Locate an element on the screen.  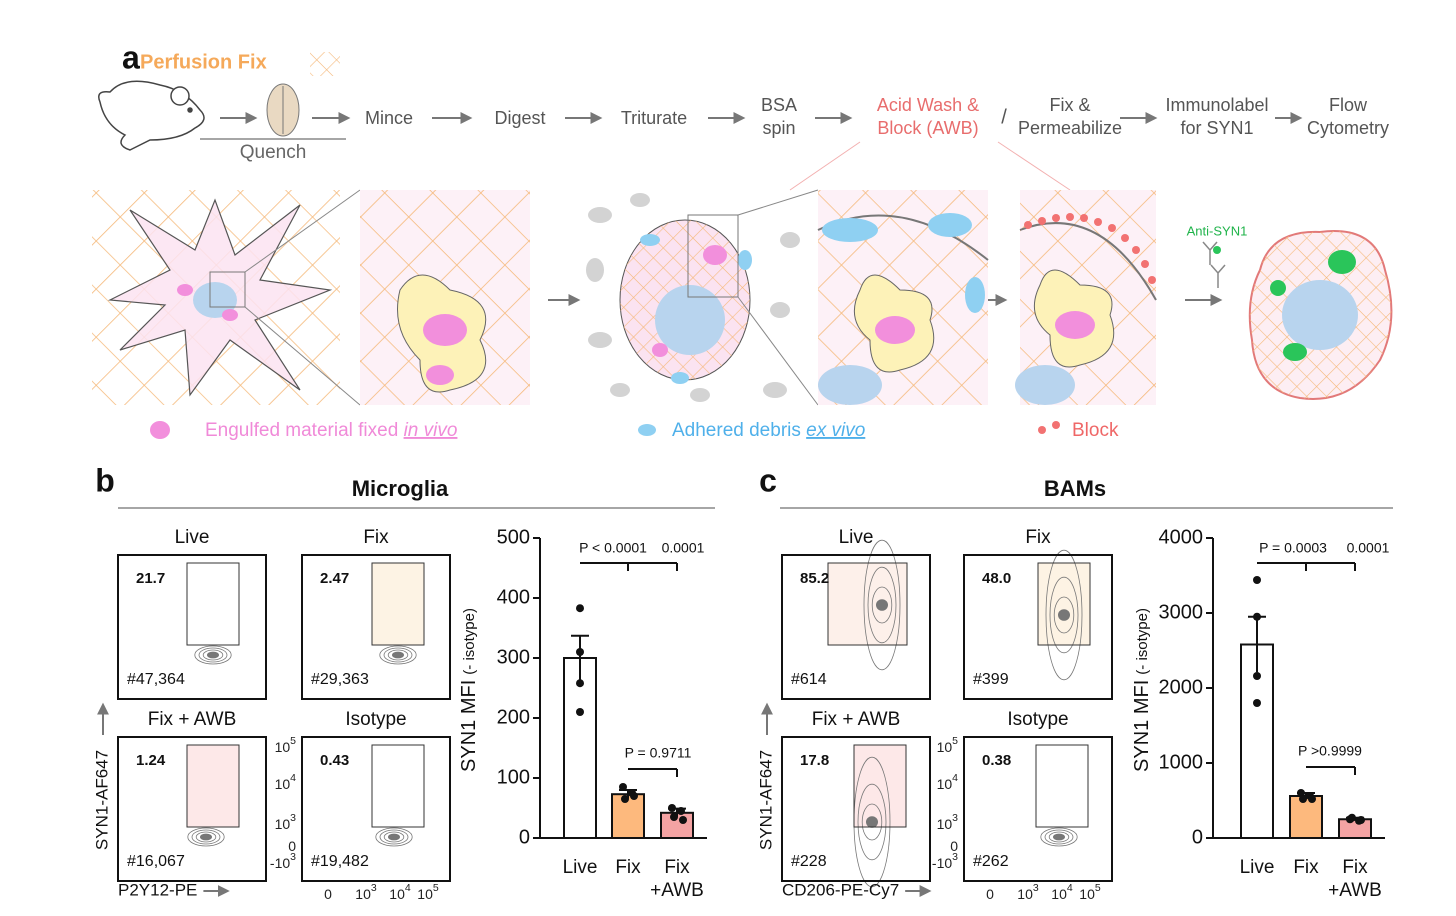
ylabel-main: SYN1 MFI is located at coordinates (1142, 726).